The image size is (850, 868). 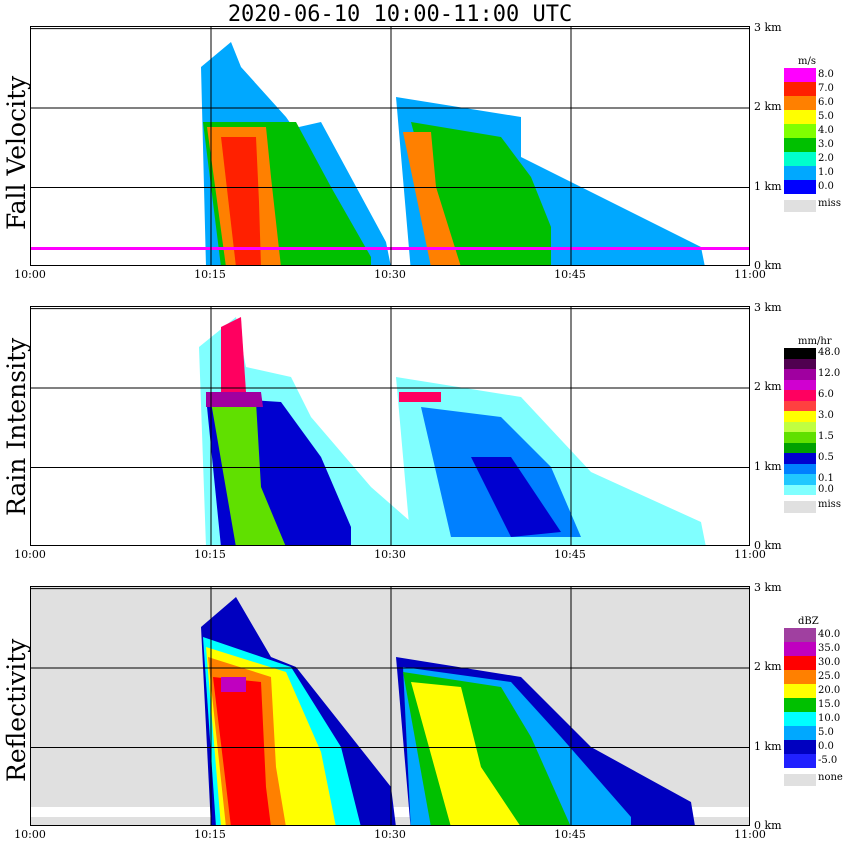 What do you see at coordinates (829, 690) in the screenshot?
I see `legend-label: 20.0` at bounding box center [829, 690].